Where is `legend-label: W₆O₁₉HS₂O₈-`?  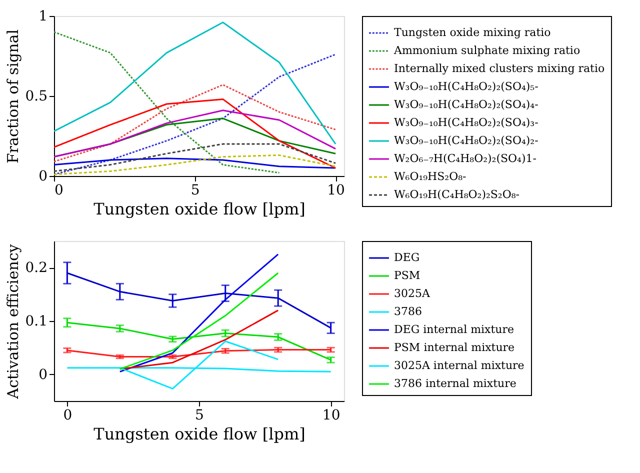
legend-label: W₆O₁₉HS₂O₈- is located at coordinates (430, 176).